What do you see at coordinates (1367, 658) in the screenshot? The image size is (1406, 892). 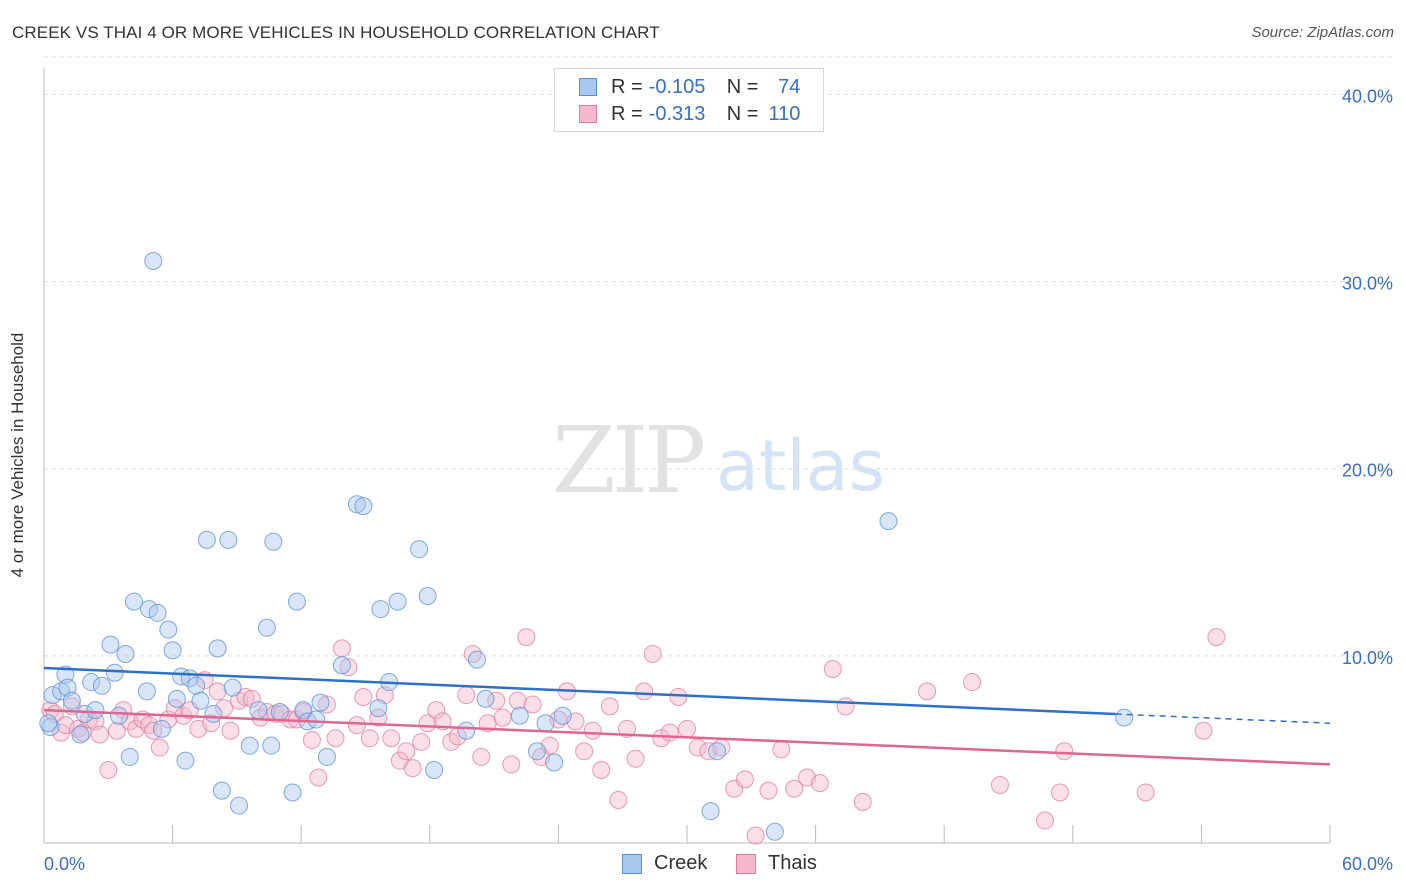 I see `y-tick-label: 10.0%` at bounding box center [1367, 658].